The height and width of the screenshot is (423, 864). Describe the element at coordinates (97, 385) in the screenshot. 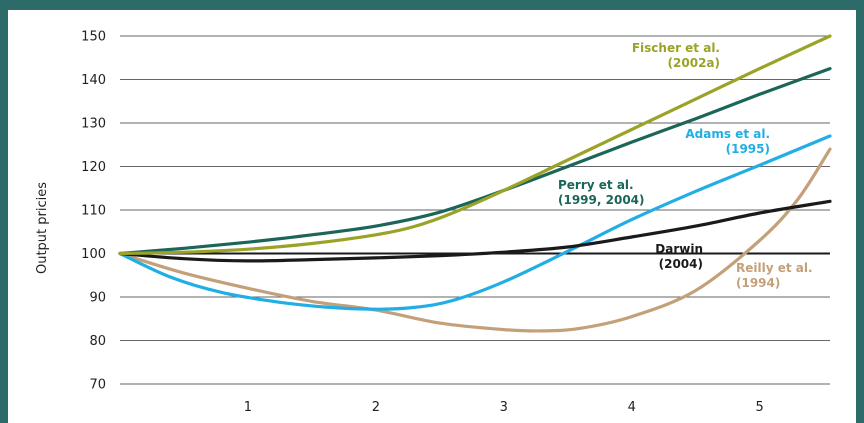

I see `y-tick-label: 70` at that location.